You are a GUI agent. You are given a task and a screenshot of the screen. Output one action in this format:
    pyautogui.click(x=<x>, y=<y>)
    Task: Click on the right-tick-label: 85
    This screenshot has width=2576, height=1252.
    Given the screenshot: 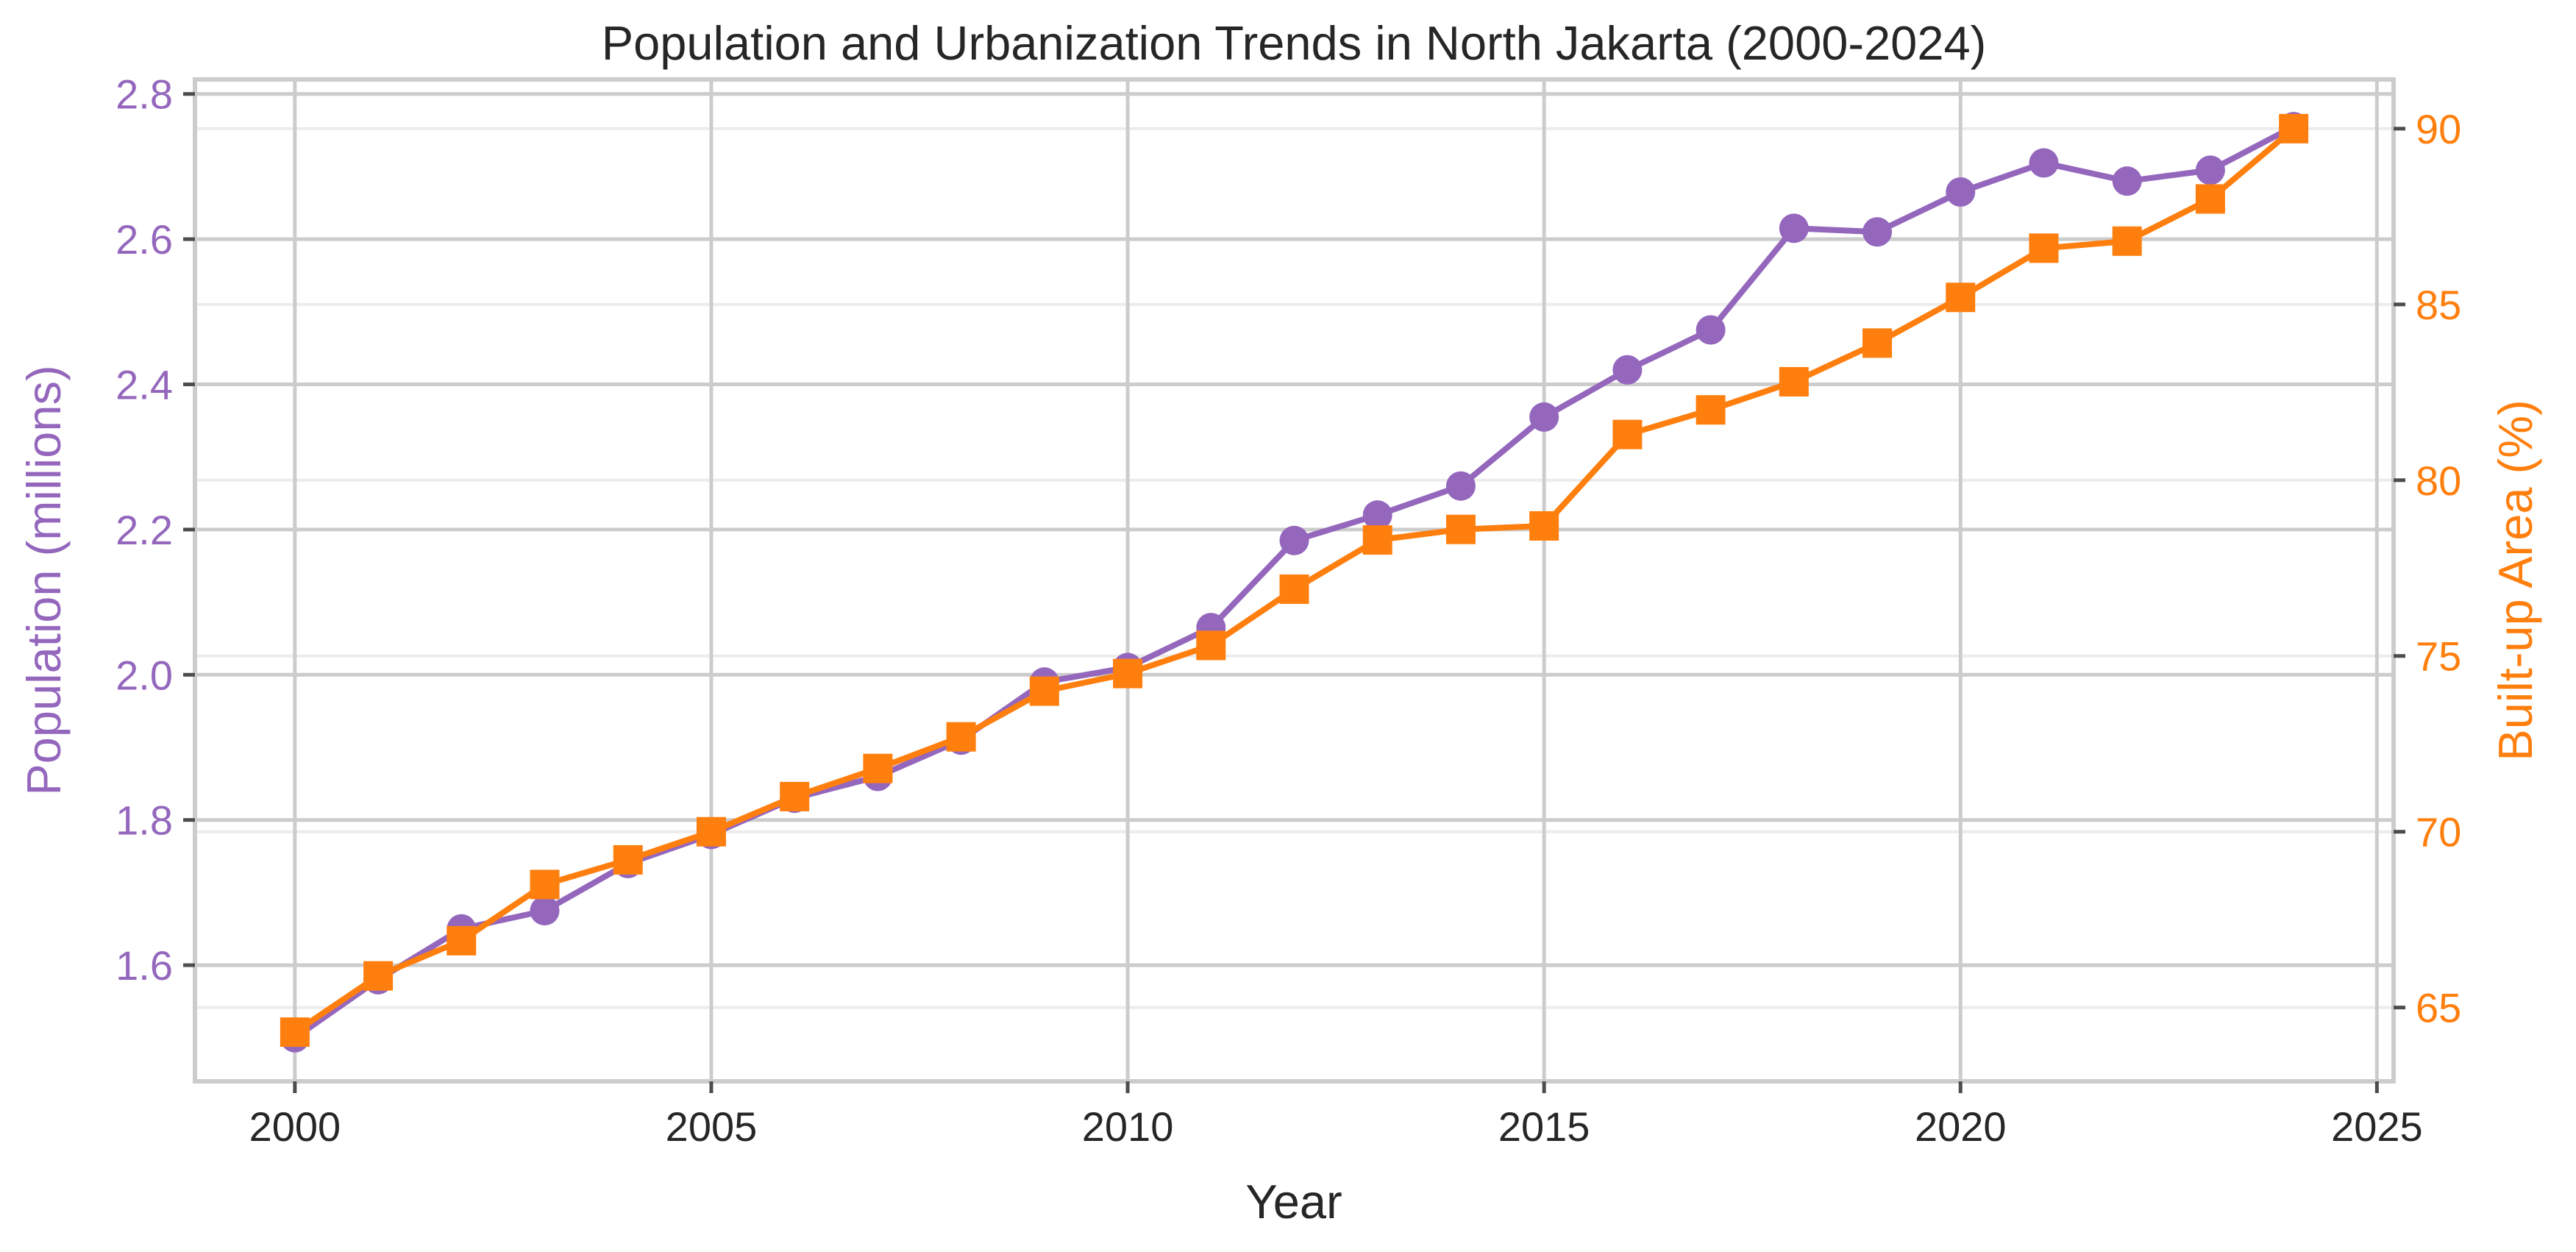 What is the action you would take?
    pyautogui.click(x=2438, y=305)
    